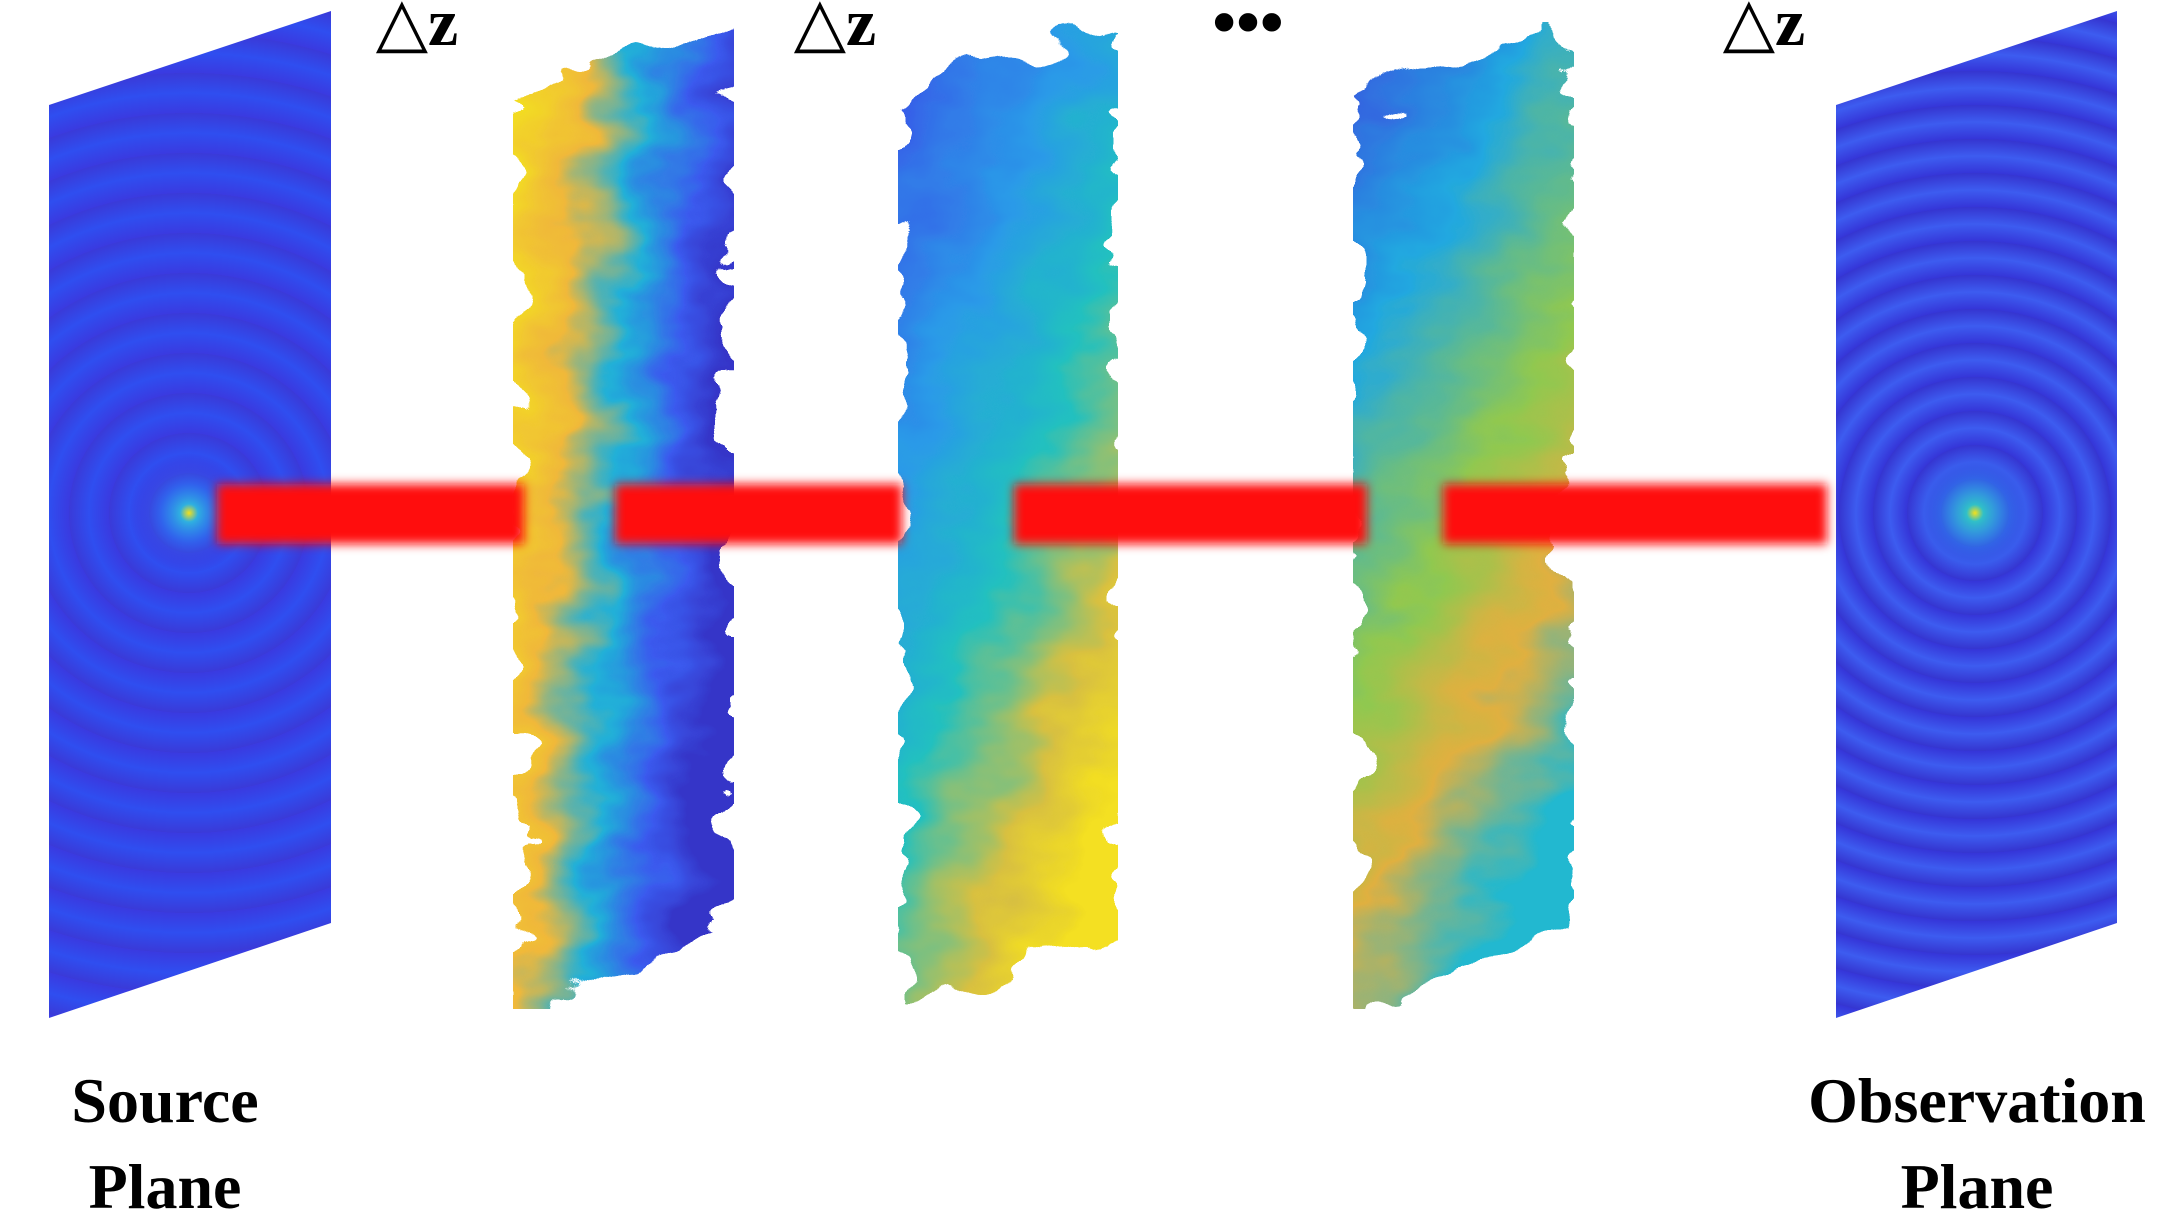  I want to click on ellipsis: •••, so click(1247, 30).